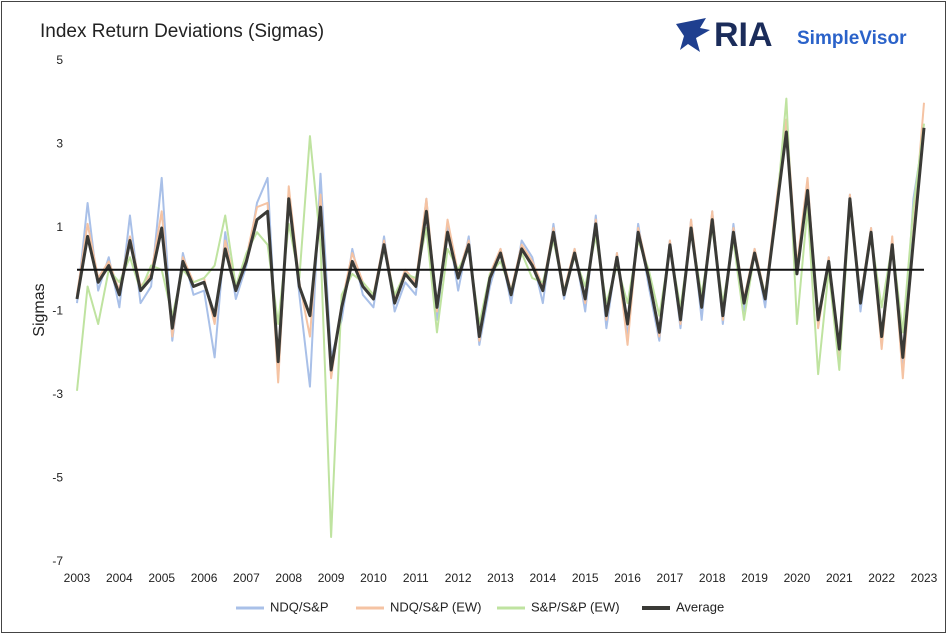 The height and width of the screenshot is (634, 947). What do you see at coordinates (77, 578) in the screenshot?
I see `x-tick-label: 2003` at bounding box center [77, 578].